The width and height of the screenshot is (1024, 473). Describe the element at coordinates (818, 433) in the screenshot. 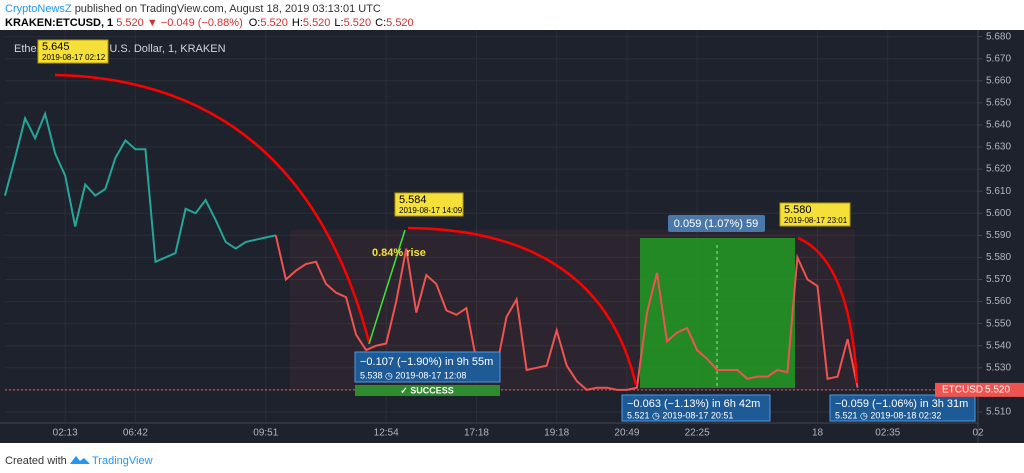

I see `x-tick-label: 18` at that location.